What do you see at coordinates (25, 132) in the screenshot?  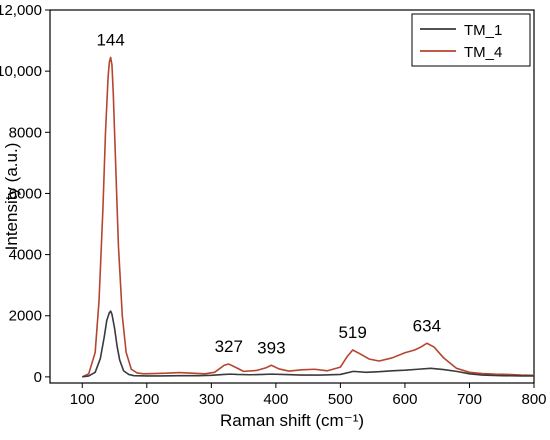 I see `y-tick-label: 8000` at bounding box center [25, 132].